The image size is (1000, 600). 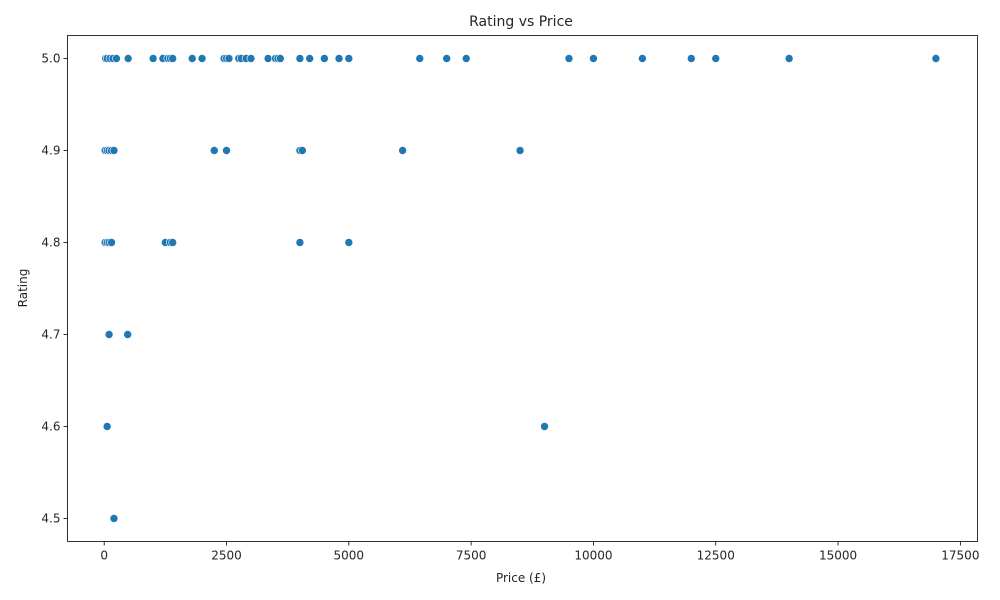 What do you see at coordinates (50, 519) in the screenshot?
I see `y-tick-label: 4.5` at bounding box center [50, 519].